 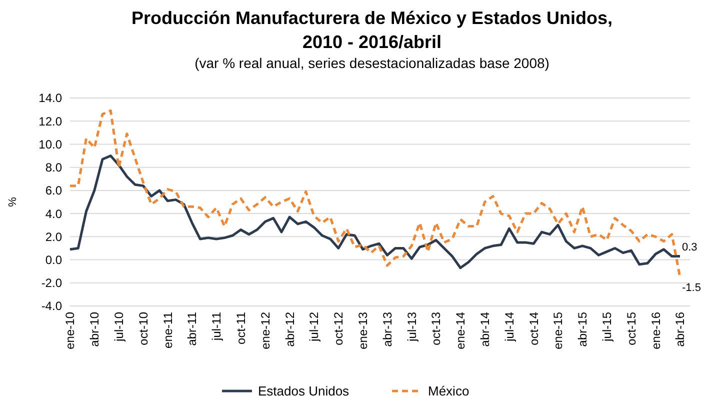 I want to click on x-tick-label: abr-12, so click(x=289, y=329).